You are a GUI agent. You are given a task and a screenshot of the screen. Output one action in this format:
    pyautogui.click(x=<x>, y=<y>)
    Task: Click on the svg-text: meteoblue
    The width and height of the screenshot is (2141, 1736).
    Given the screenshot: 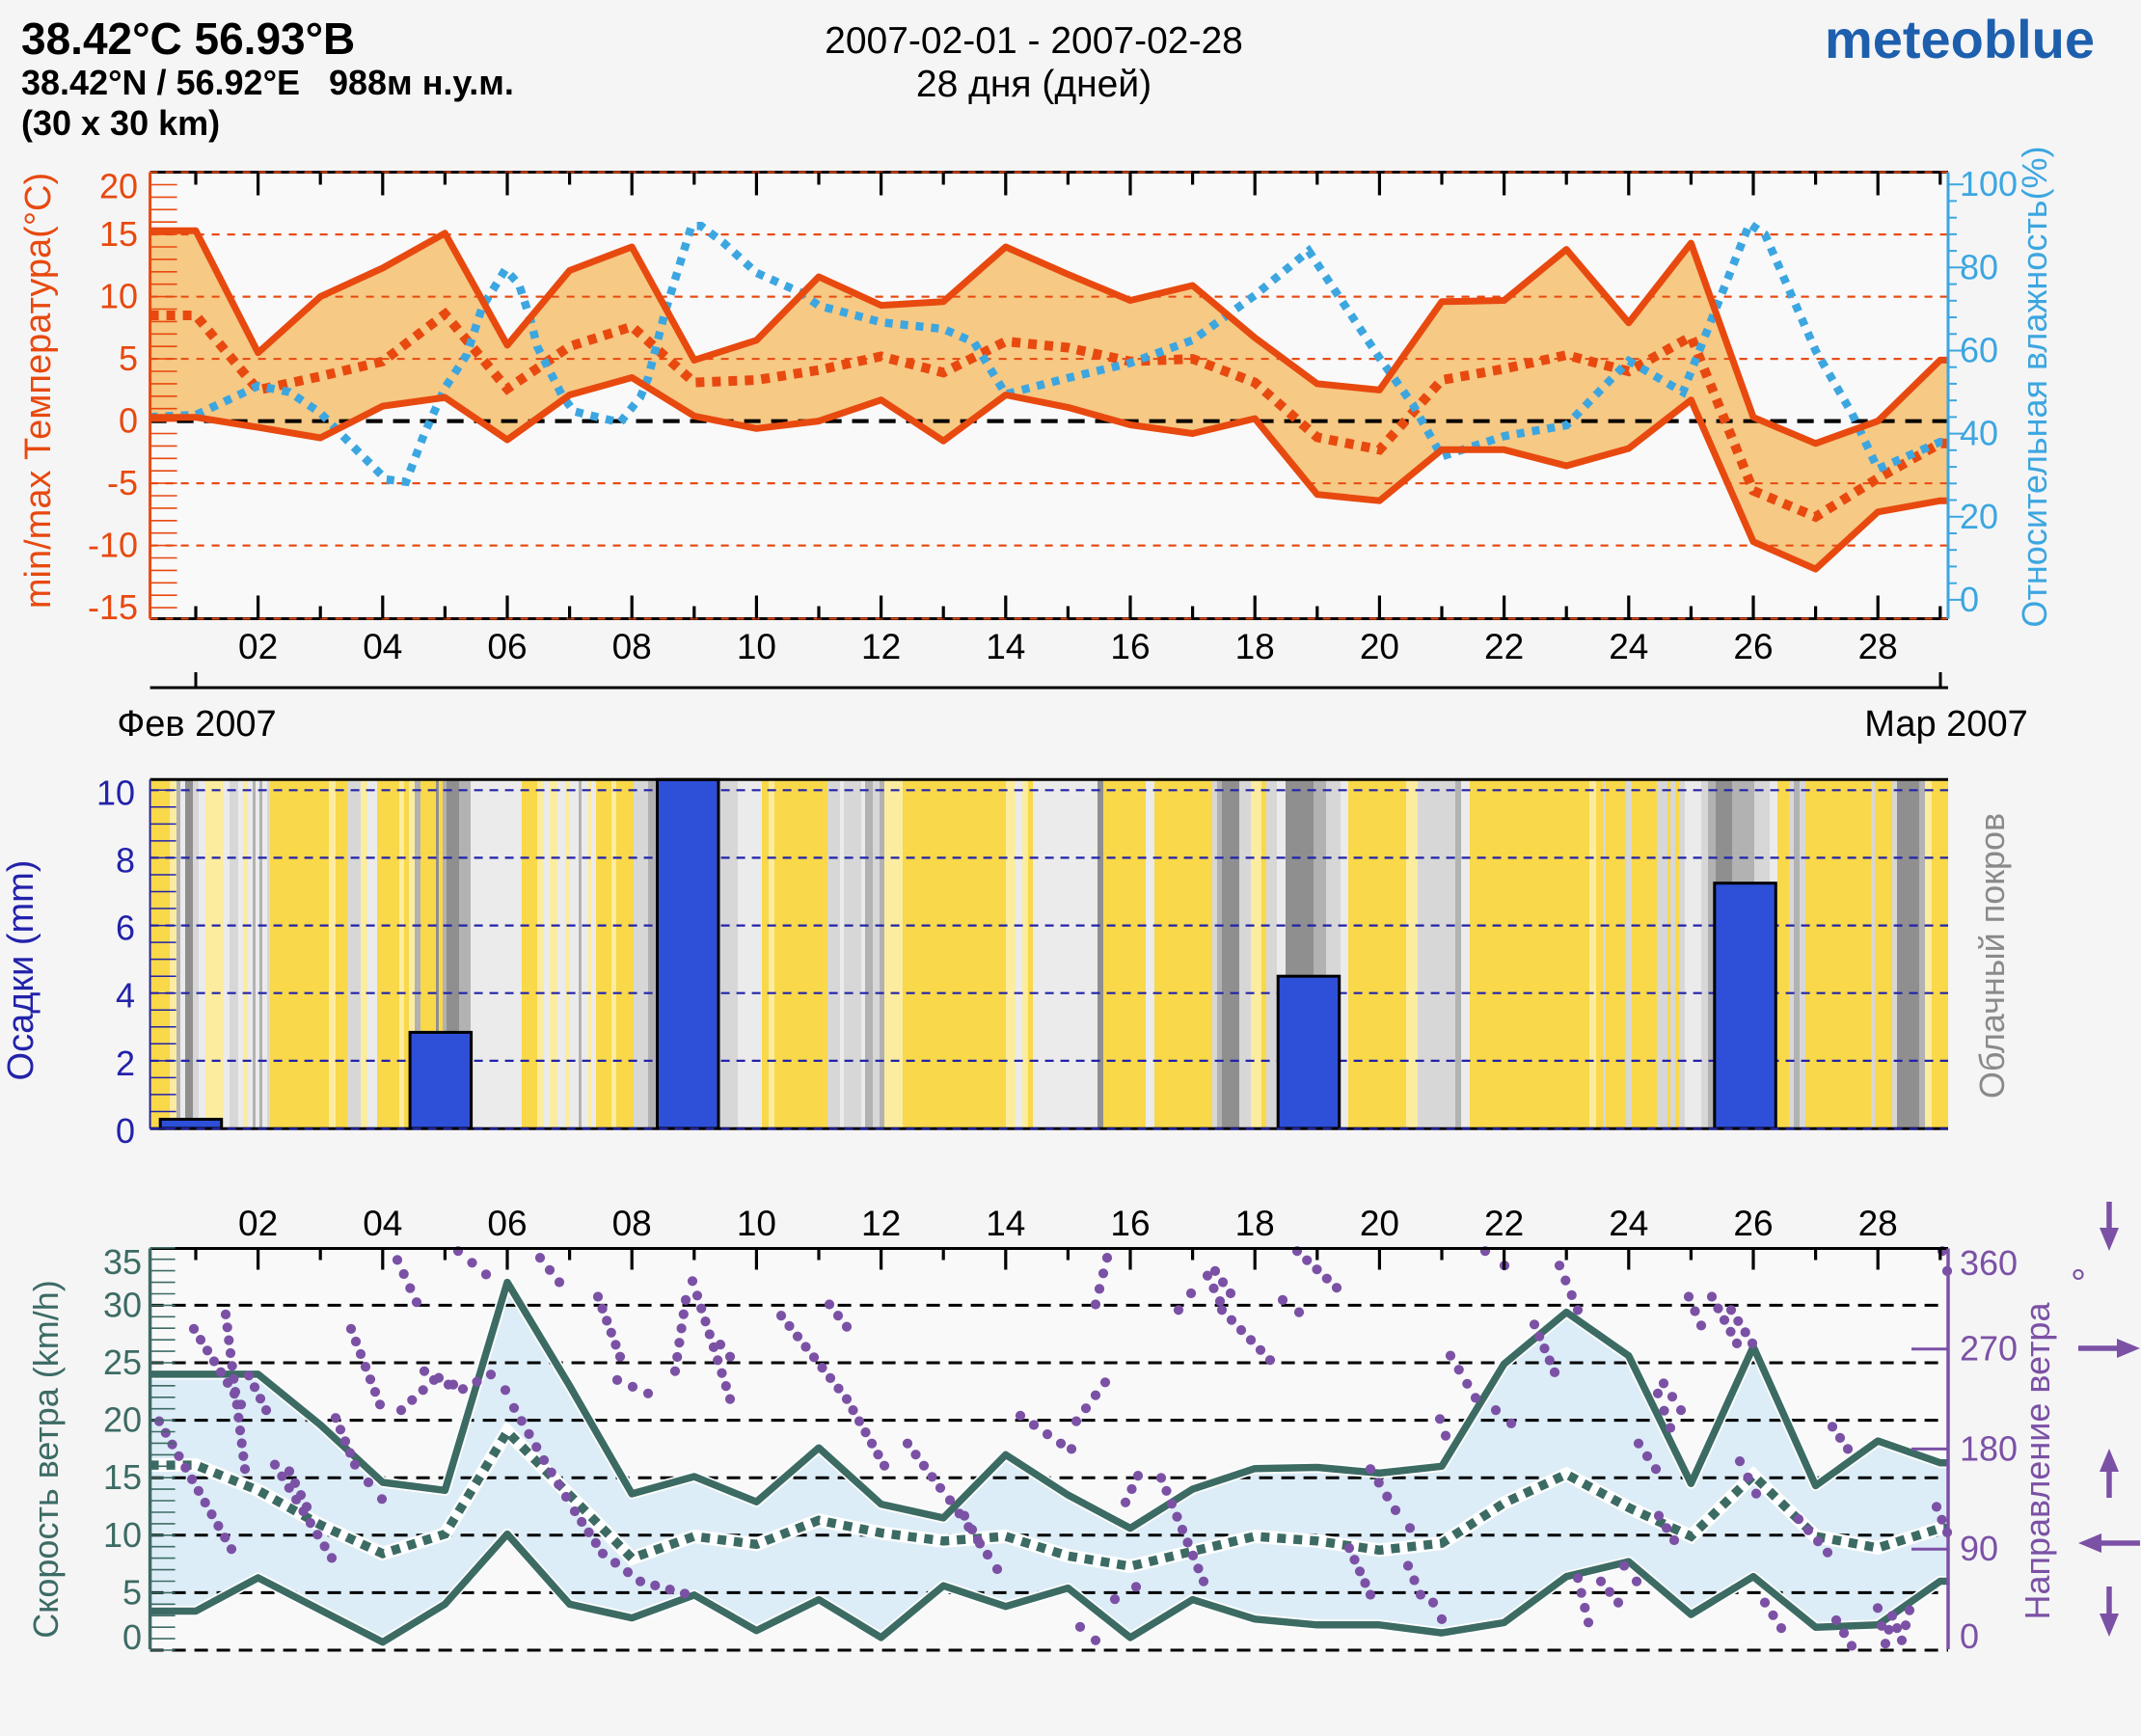 What is the action you would take?
    pyautogui.click(x=1960, y=39)
    